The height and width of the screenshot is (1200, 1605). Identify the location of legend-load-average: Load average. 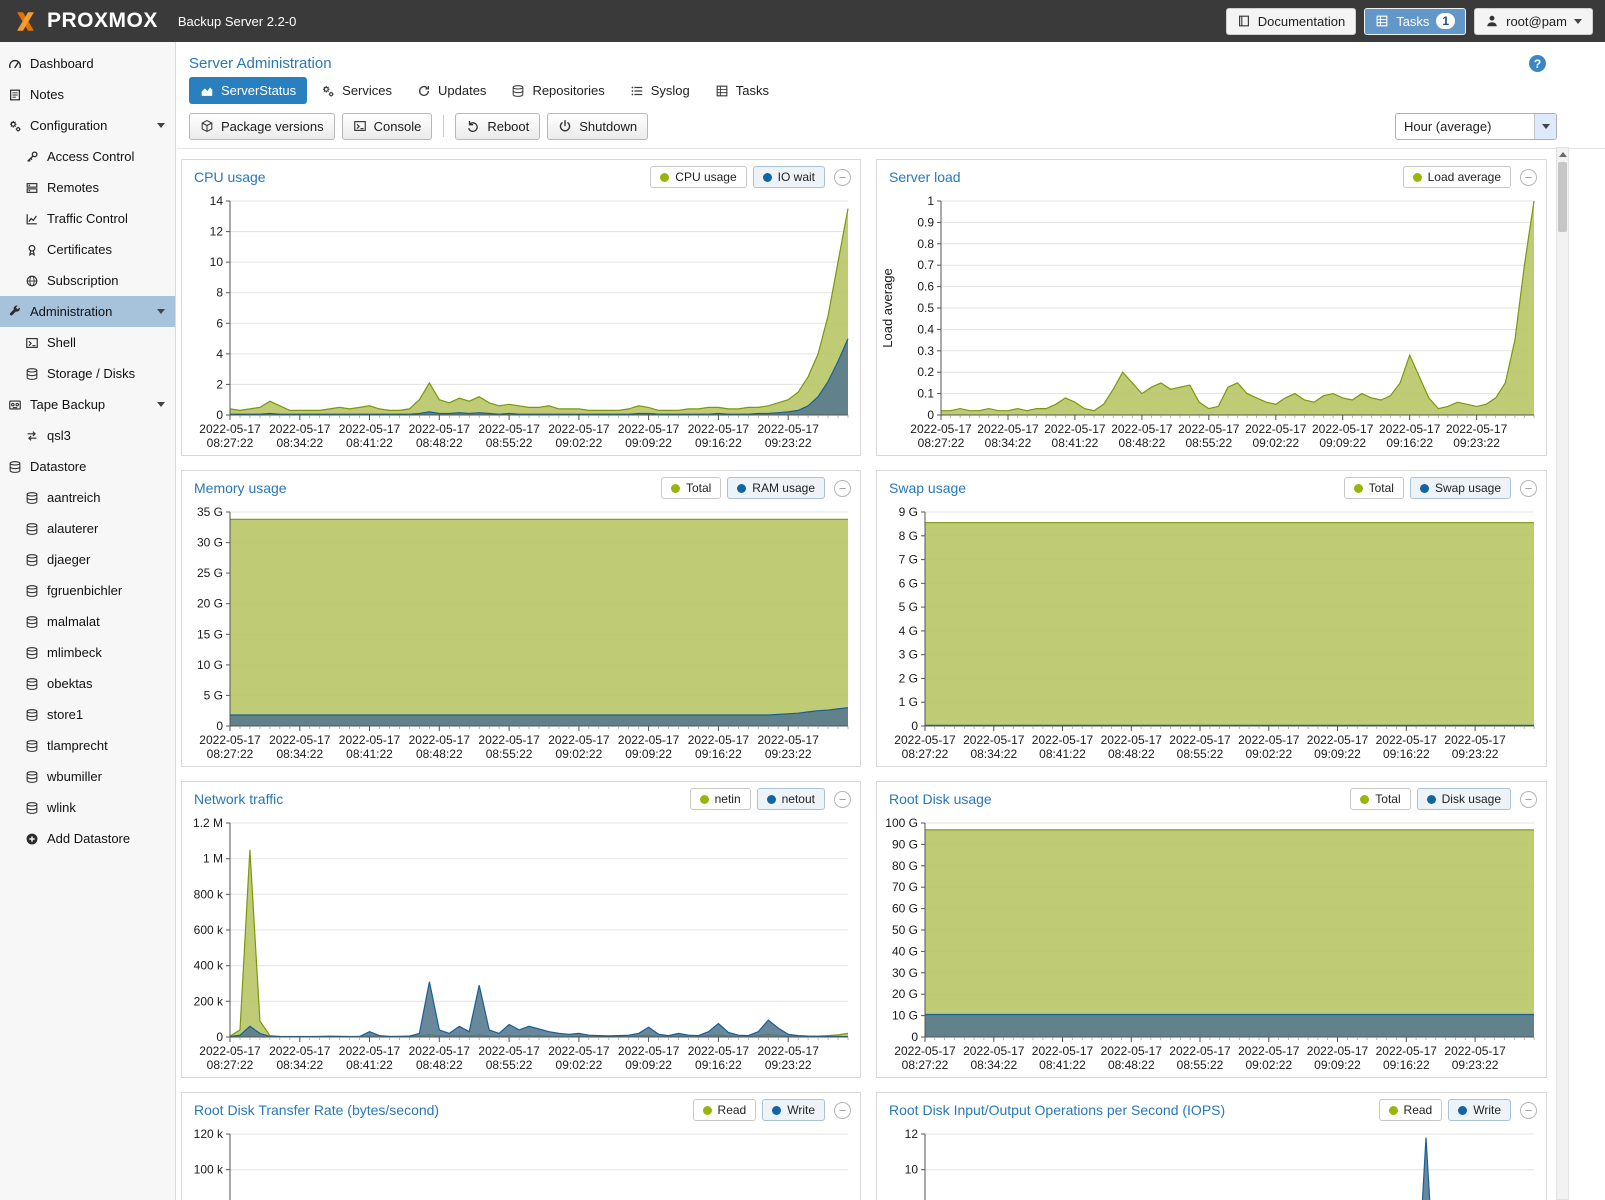
(1456, 177).